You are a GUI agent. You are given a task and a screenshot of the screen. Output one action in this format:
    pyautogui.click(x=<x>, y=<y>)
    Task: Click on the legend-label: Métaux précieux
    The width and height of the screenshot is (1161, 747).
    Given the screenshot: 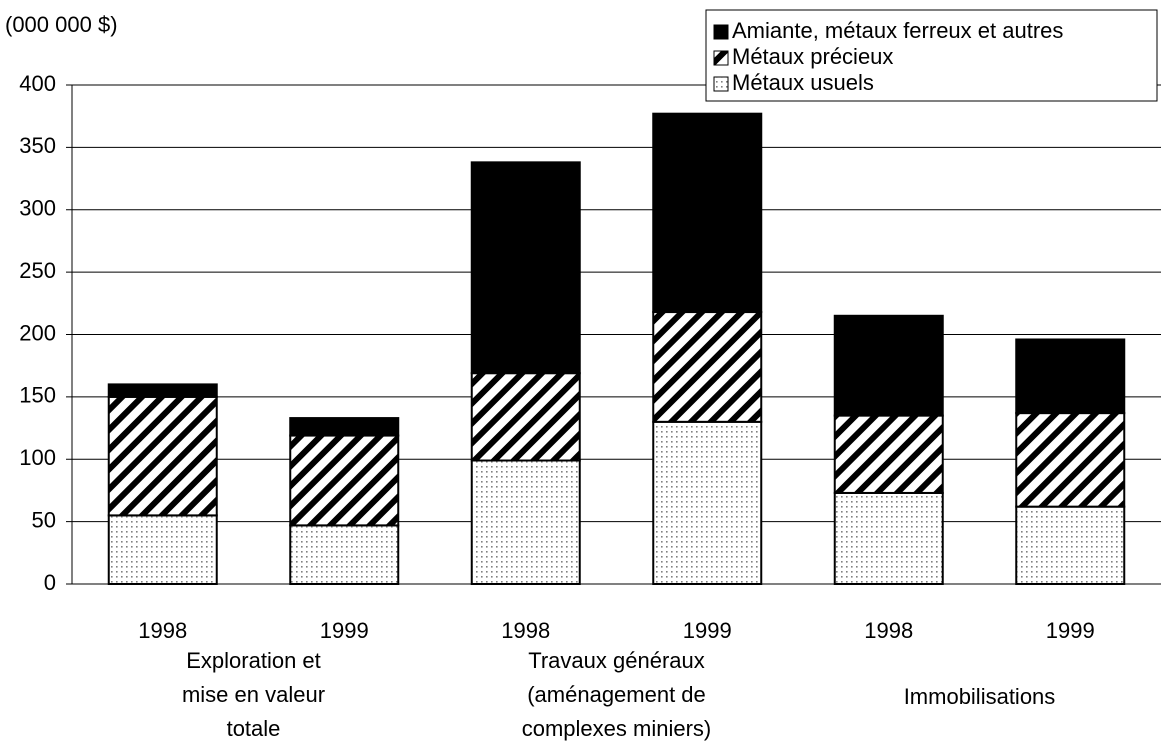 What is the action you would take?
    pyautogui.click(x=812, y=56)
    